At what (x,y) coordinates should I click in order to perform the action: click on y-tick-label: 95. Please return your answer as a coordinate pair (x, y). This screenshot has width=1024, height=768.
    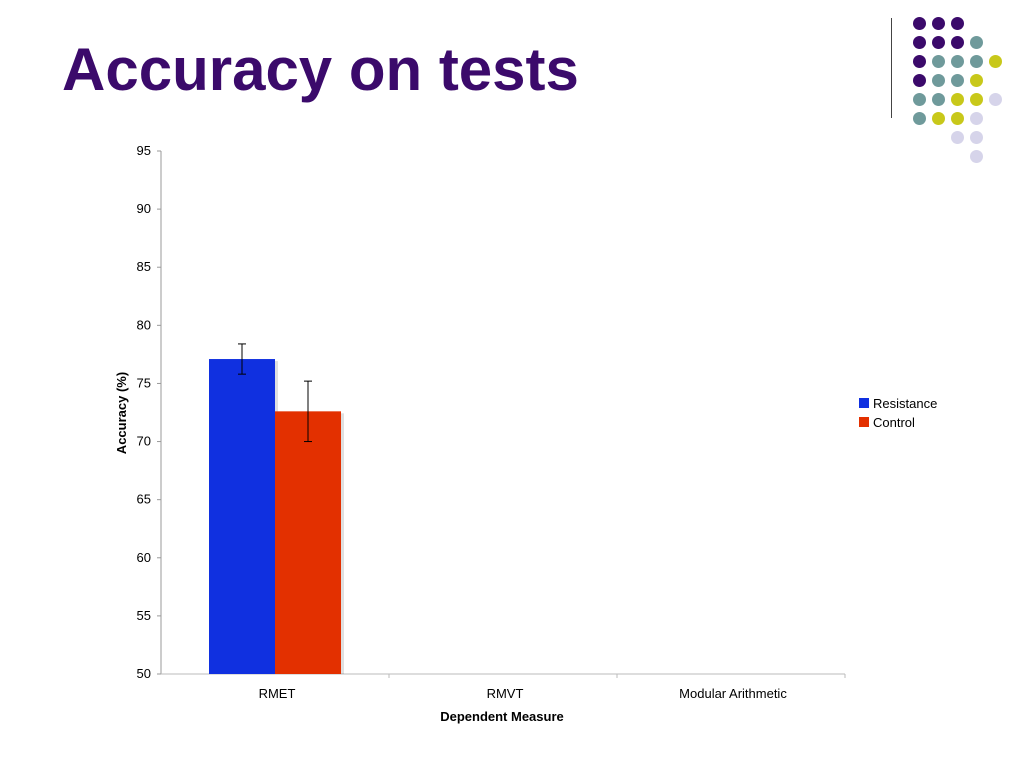
    Looking at the image, I should click on (144, 150).